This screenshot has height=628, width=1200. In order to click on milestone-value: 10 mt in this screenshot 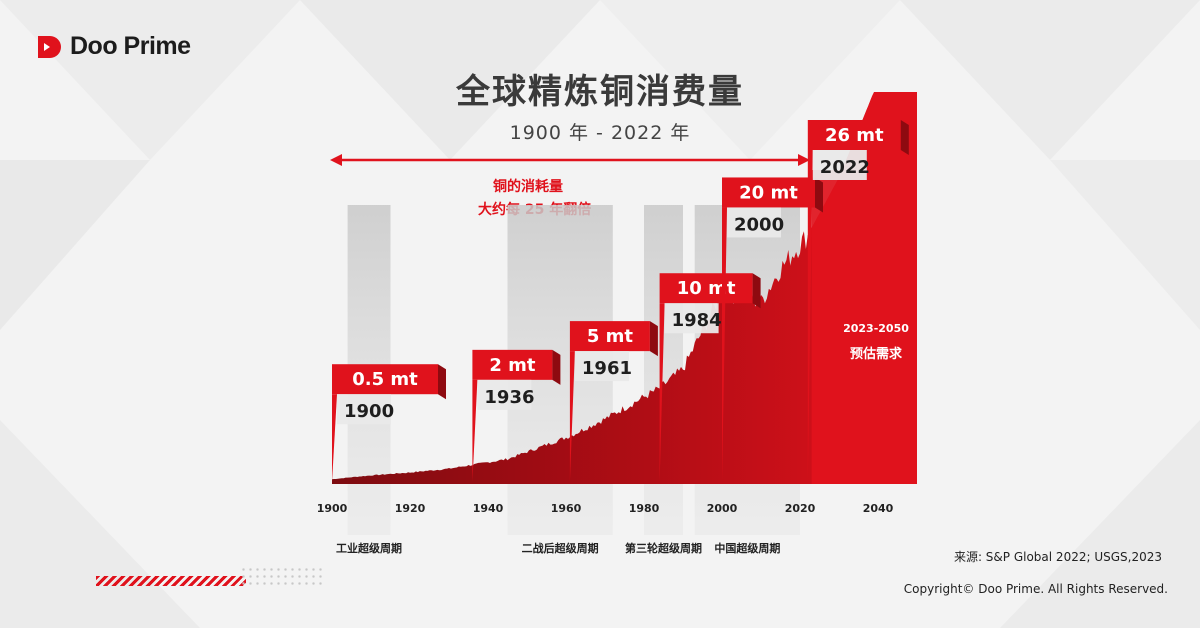, I will do `click(706, 288)`.